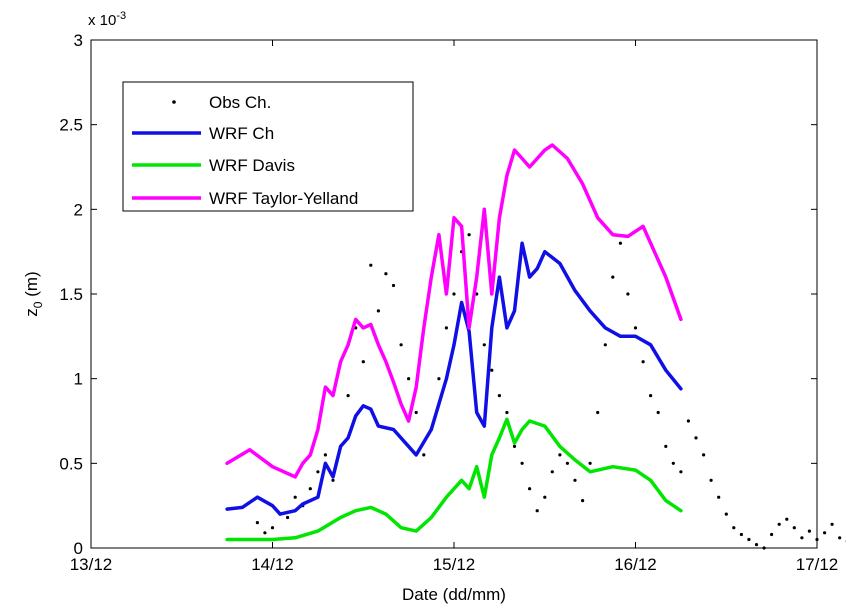 Image resolution: width=846 pixels, height=609 pixels. Describe the element at coordinates (454, 564) in the screenshot. I see `x-tick-label: 15/12` at that location.